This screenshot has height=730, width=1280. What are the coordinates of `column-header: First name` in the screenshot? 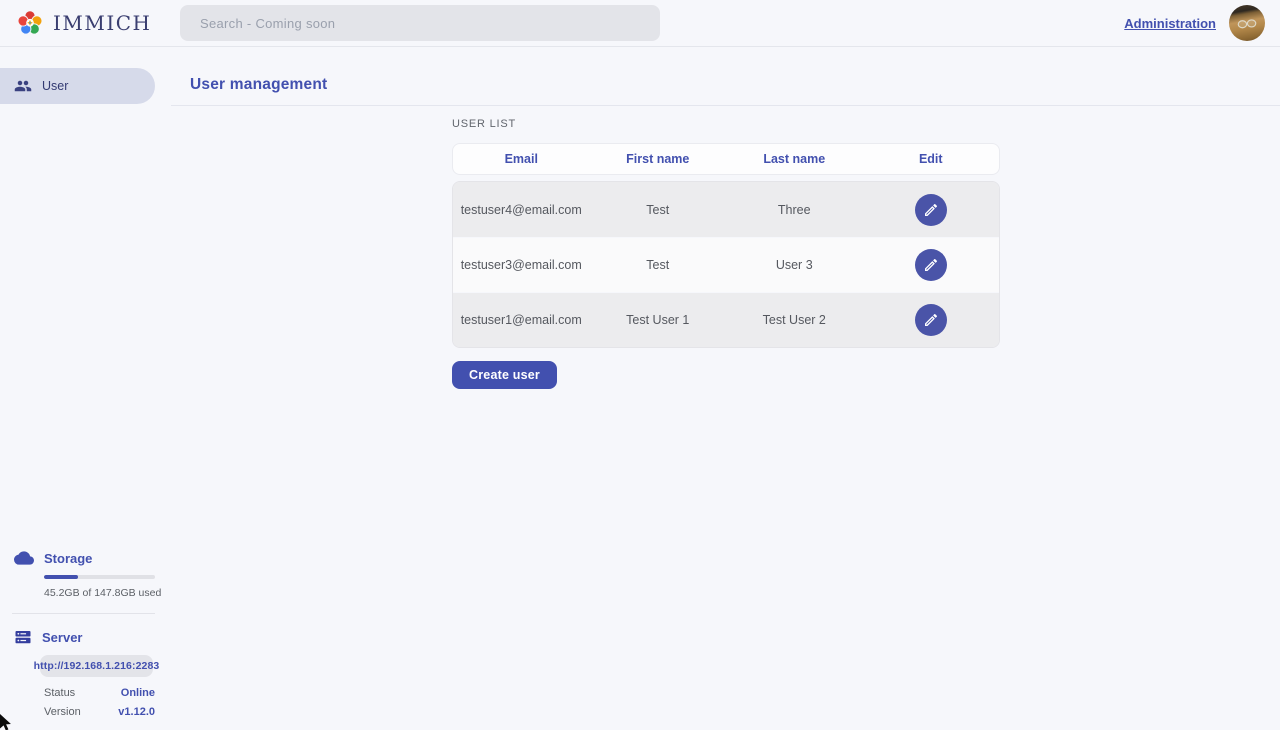 It's located at (658, 159).